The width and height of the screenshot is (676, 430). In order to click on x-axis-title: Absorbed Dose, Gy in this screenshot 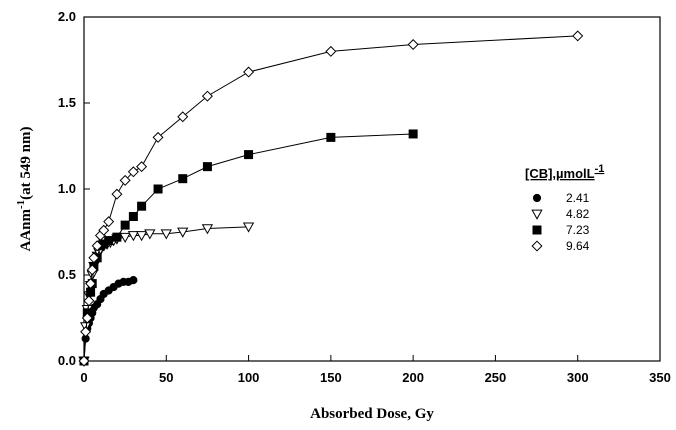, I will do `click(372, 414)`.